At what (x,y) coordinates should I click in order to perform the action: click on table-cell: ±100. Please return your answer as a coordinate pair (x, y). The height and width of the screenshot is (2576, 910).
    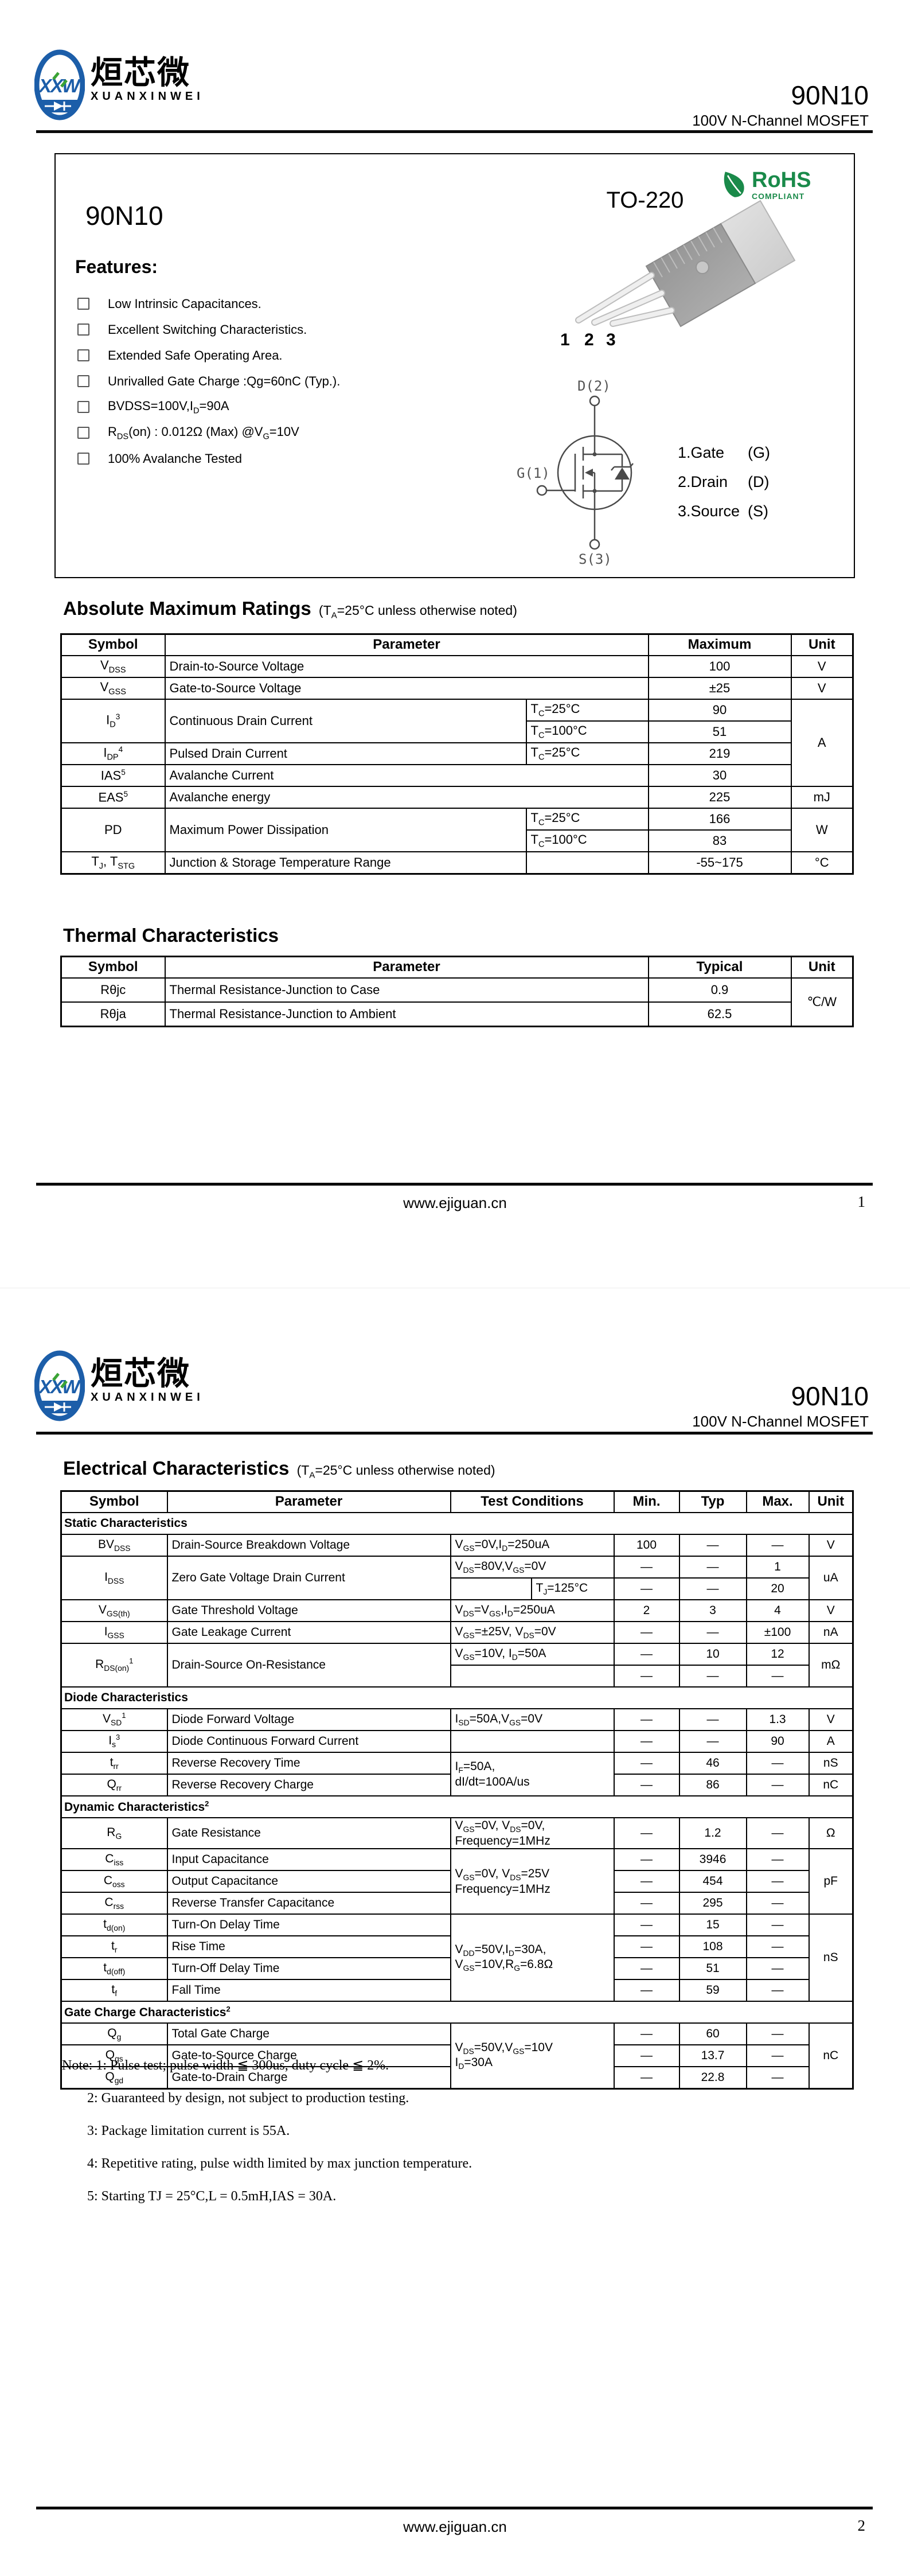
    Looking at the image, I should click on (777, 1633).